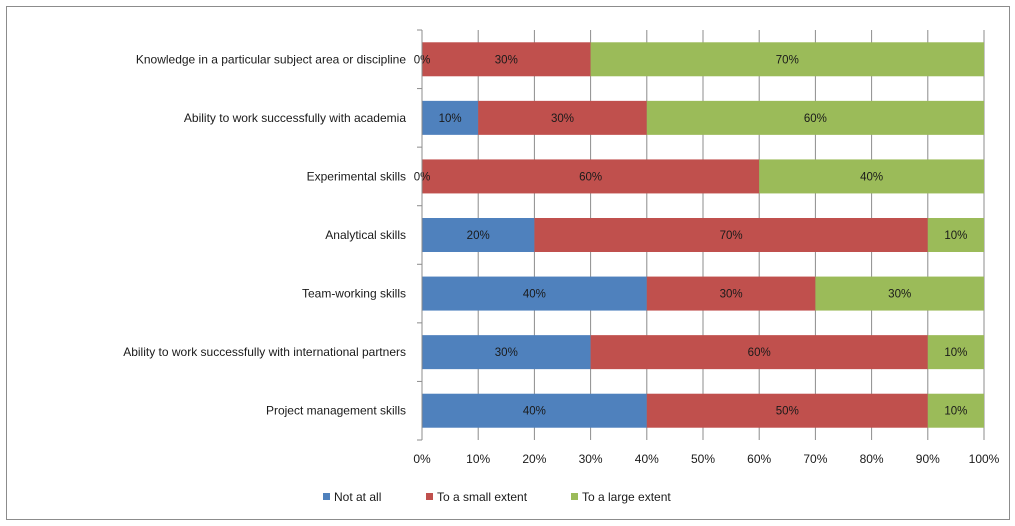  I want to click on legend-swatch-to-a-large-extent, so click(574, 496).